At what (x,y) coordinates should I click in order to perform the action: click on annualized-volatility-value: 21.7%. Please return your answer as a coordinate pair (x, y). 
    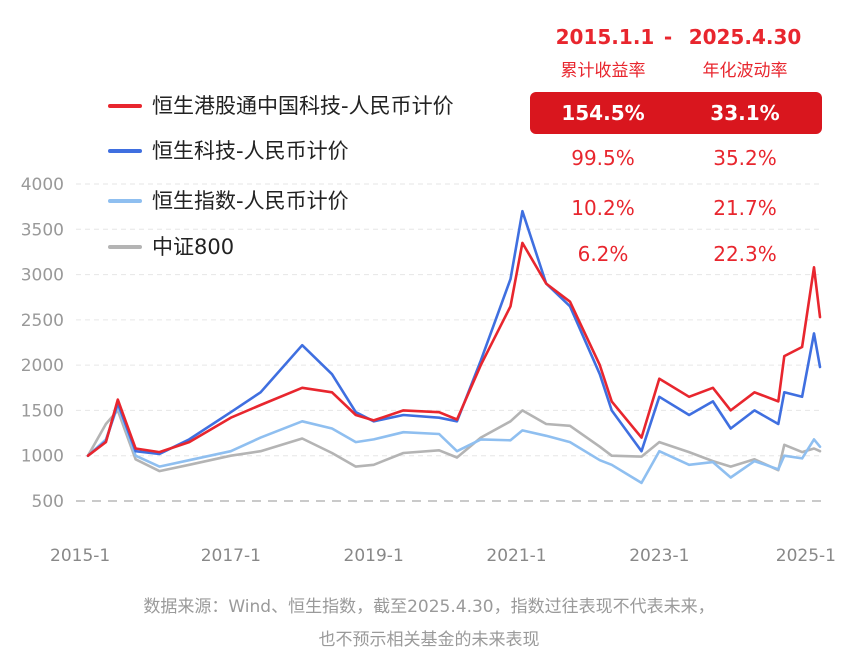
    Looking at the image, I should click on (745, 208).